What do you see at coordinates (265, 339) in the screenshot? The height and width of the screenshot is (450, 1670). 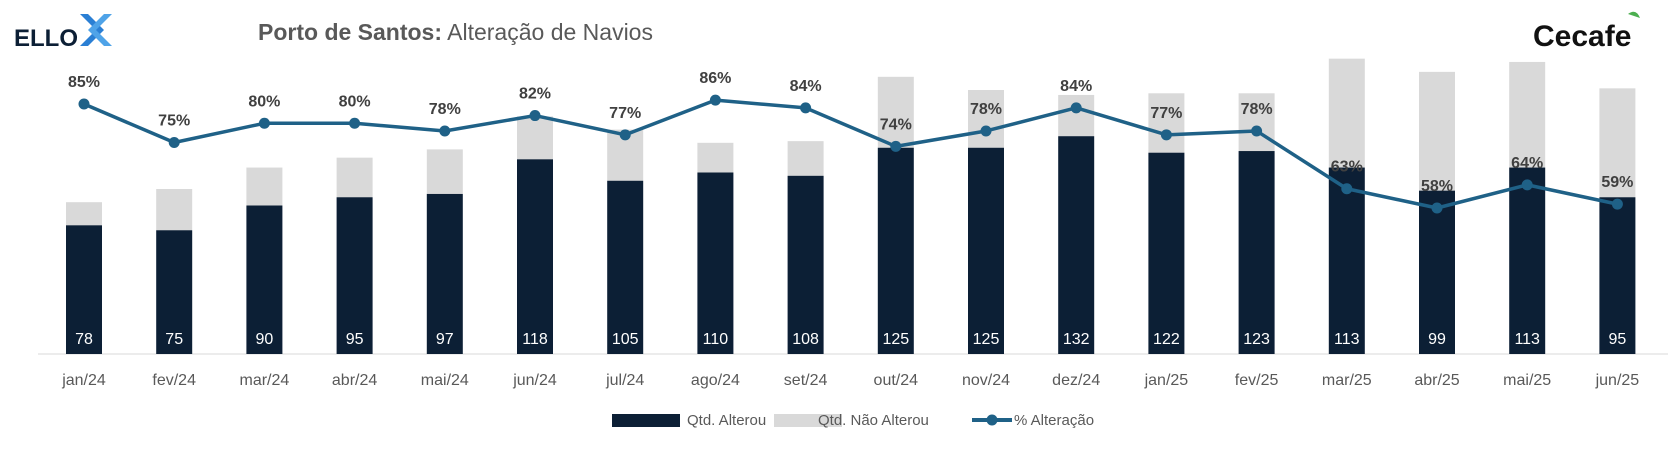 I see `bar-value-label: 90` at bounding box center [265, 339].